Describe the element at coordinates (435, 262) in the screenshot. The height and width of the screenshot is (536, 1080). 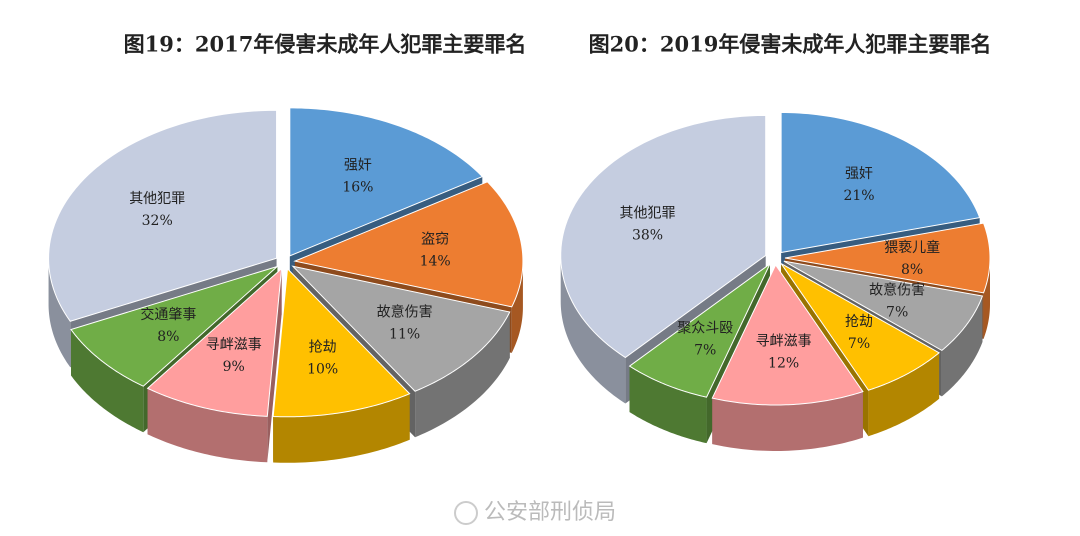
I see `slice-value: 14%` at that location.